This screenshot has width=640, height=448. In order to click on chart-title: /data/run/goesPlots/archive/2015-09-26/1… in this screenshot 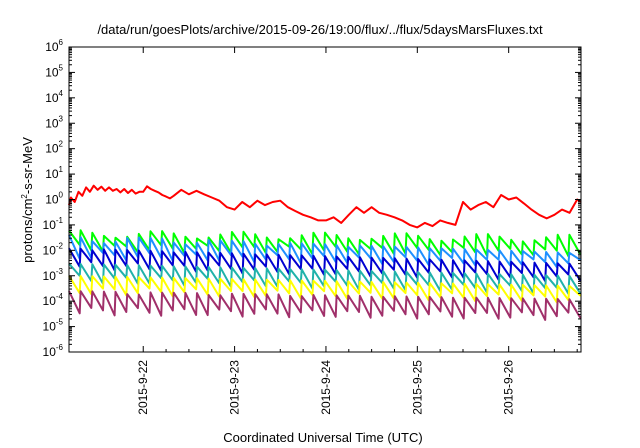, I will do `click(320, 29)`.